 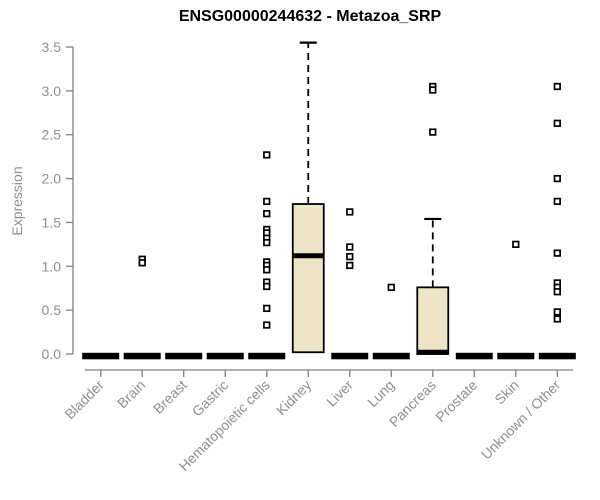 What do you see at coordinates (433, 320) in the screenshot?
I see `box-pancreas` at bounding box center [433, 320].